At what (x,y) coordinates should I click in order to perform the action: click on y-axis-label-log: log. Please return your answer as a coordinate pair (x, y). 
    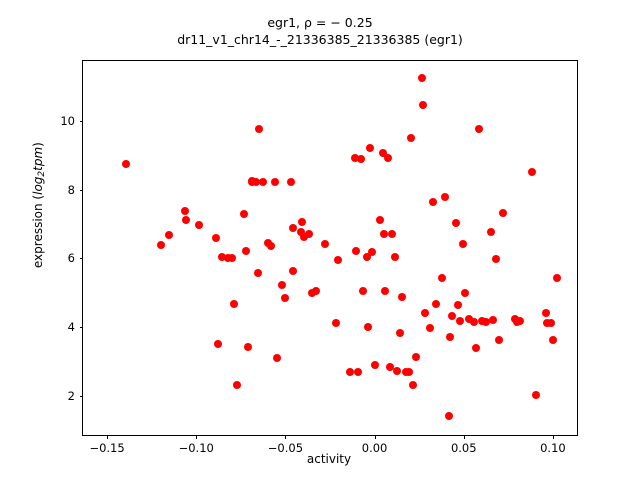
    Looking at the image, I should click on (37, 185).